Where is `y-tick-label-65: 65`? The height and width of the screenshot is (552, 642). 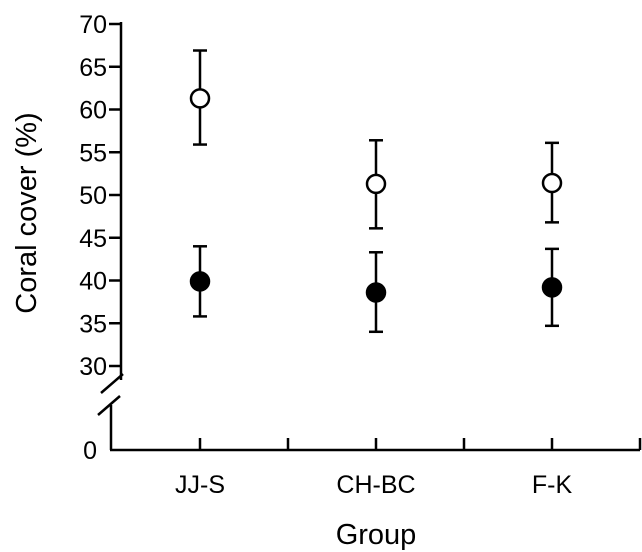 y-tick-label-65: 65 is located at coordinates (93, 68).